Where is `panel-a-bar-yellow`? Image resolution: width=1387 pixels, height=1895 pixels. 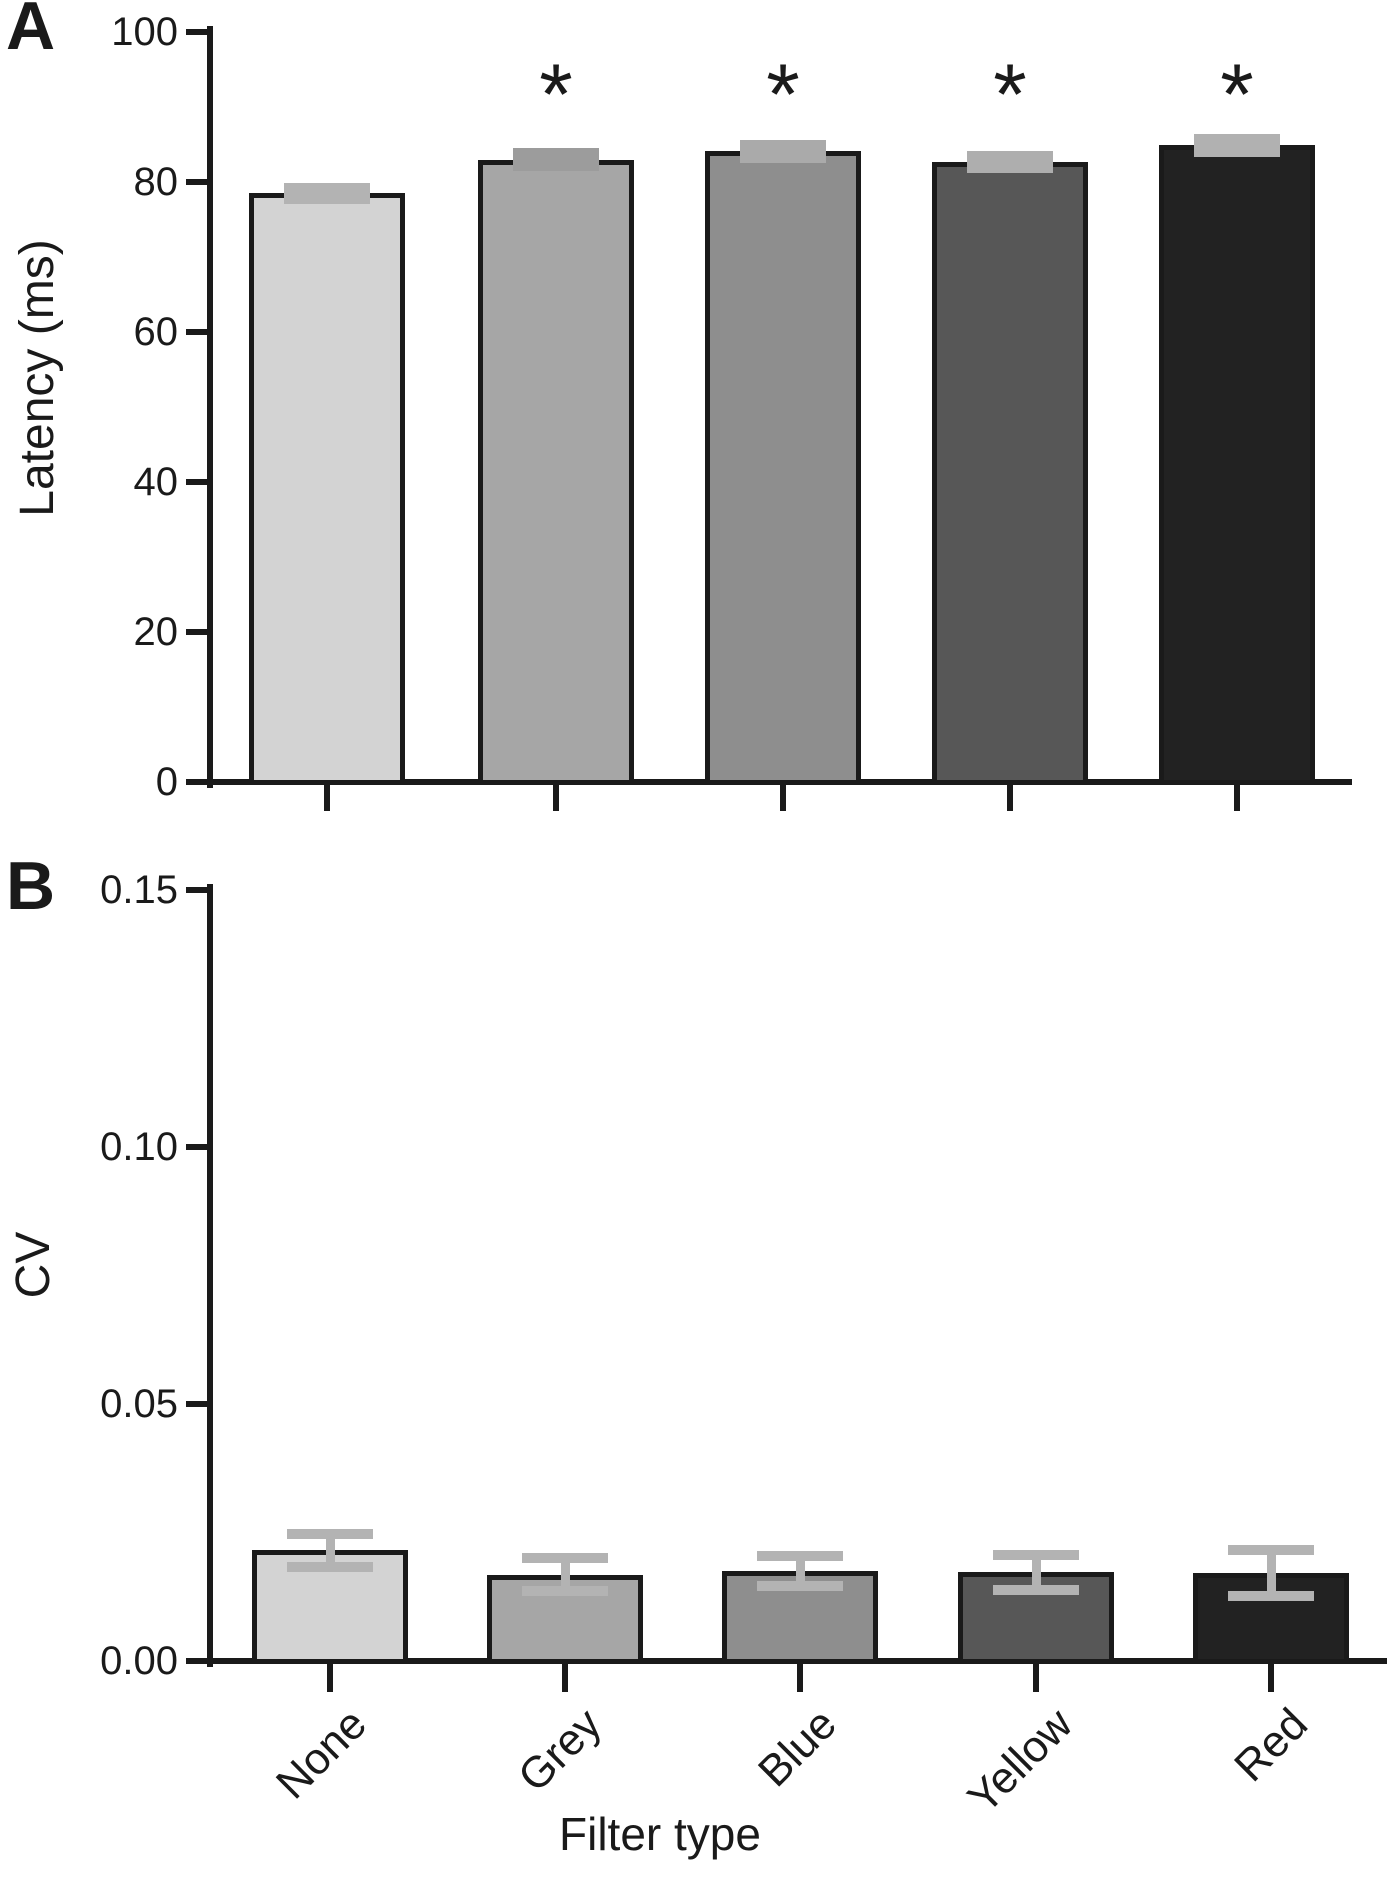 panel-a-bar-yellow is located at coordinates (1010, 473).